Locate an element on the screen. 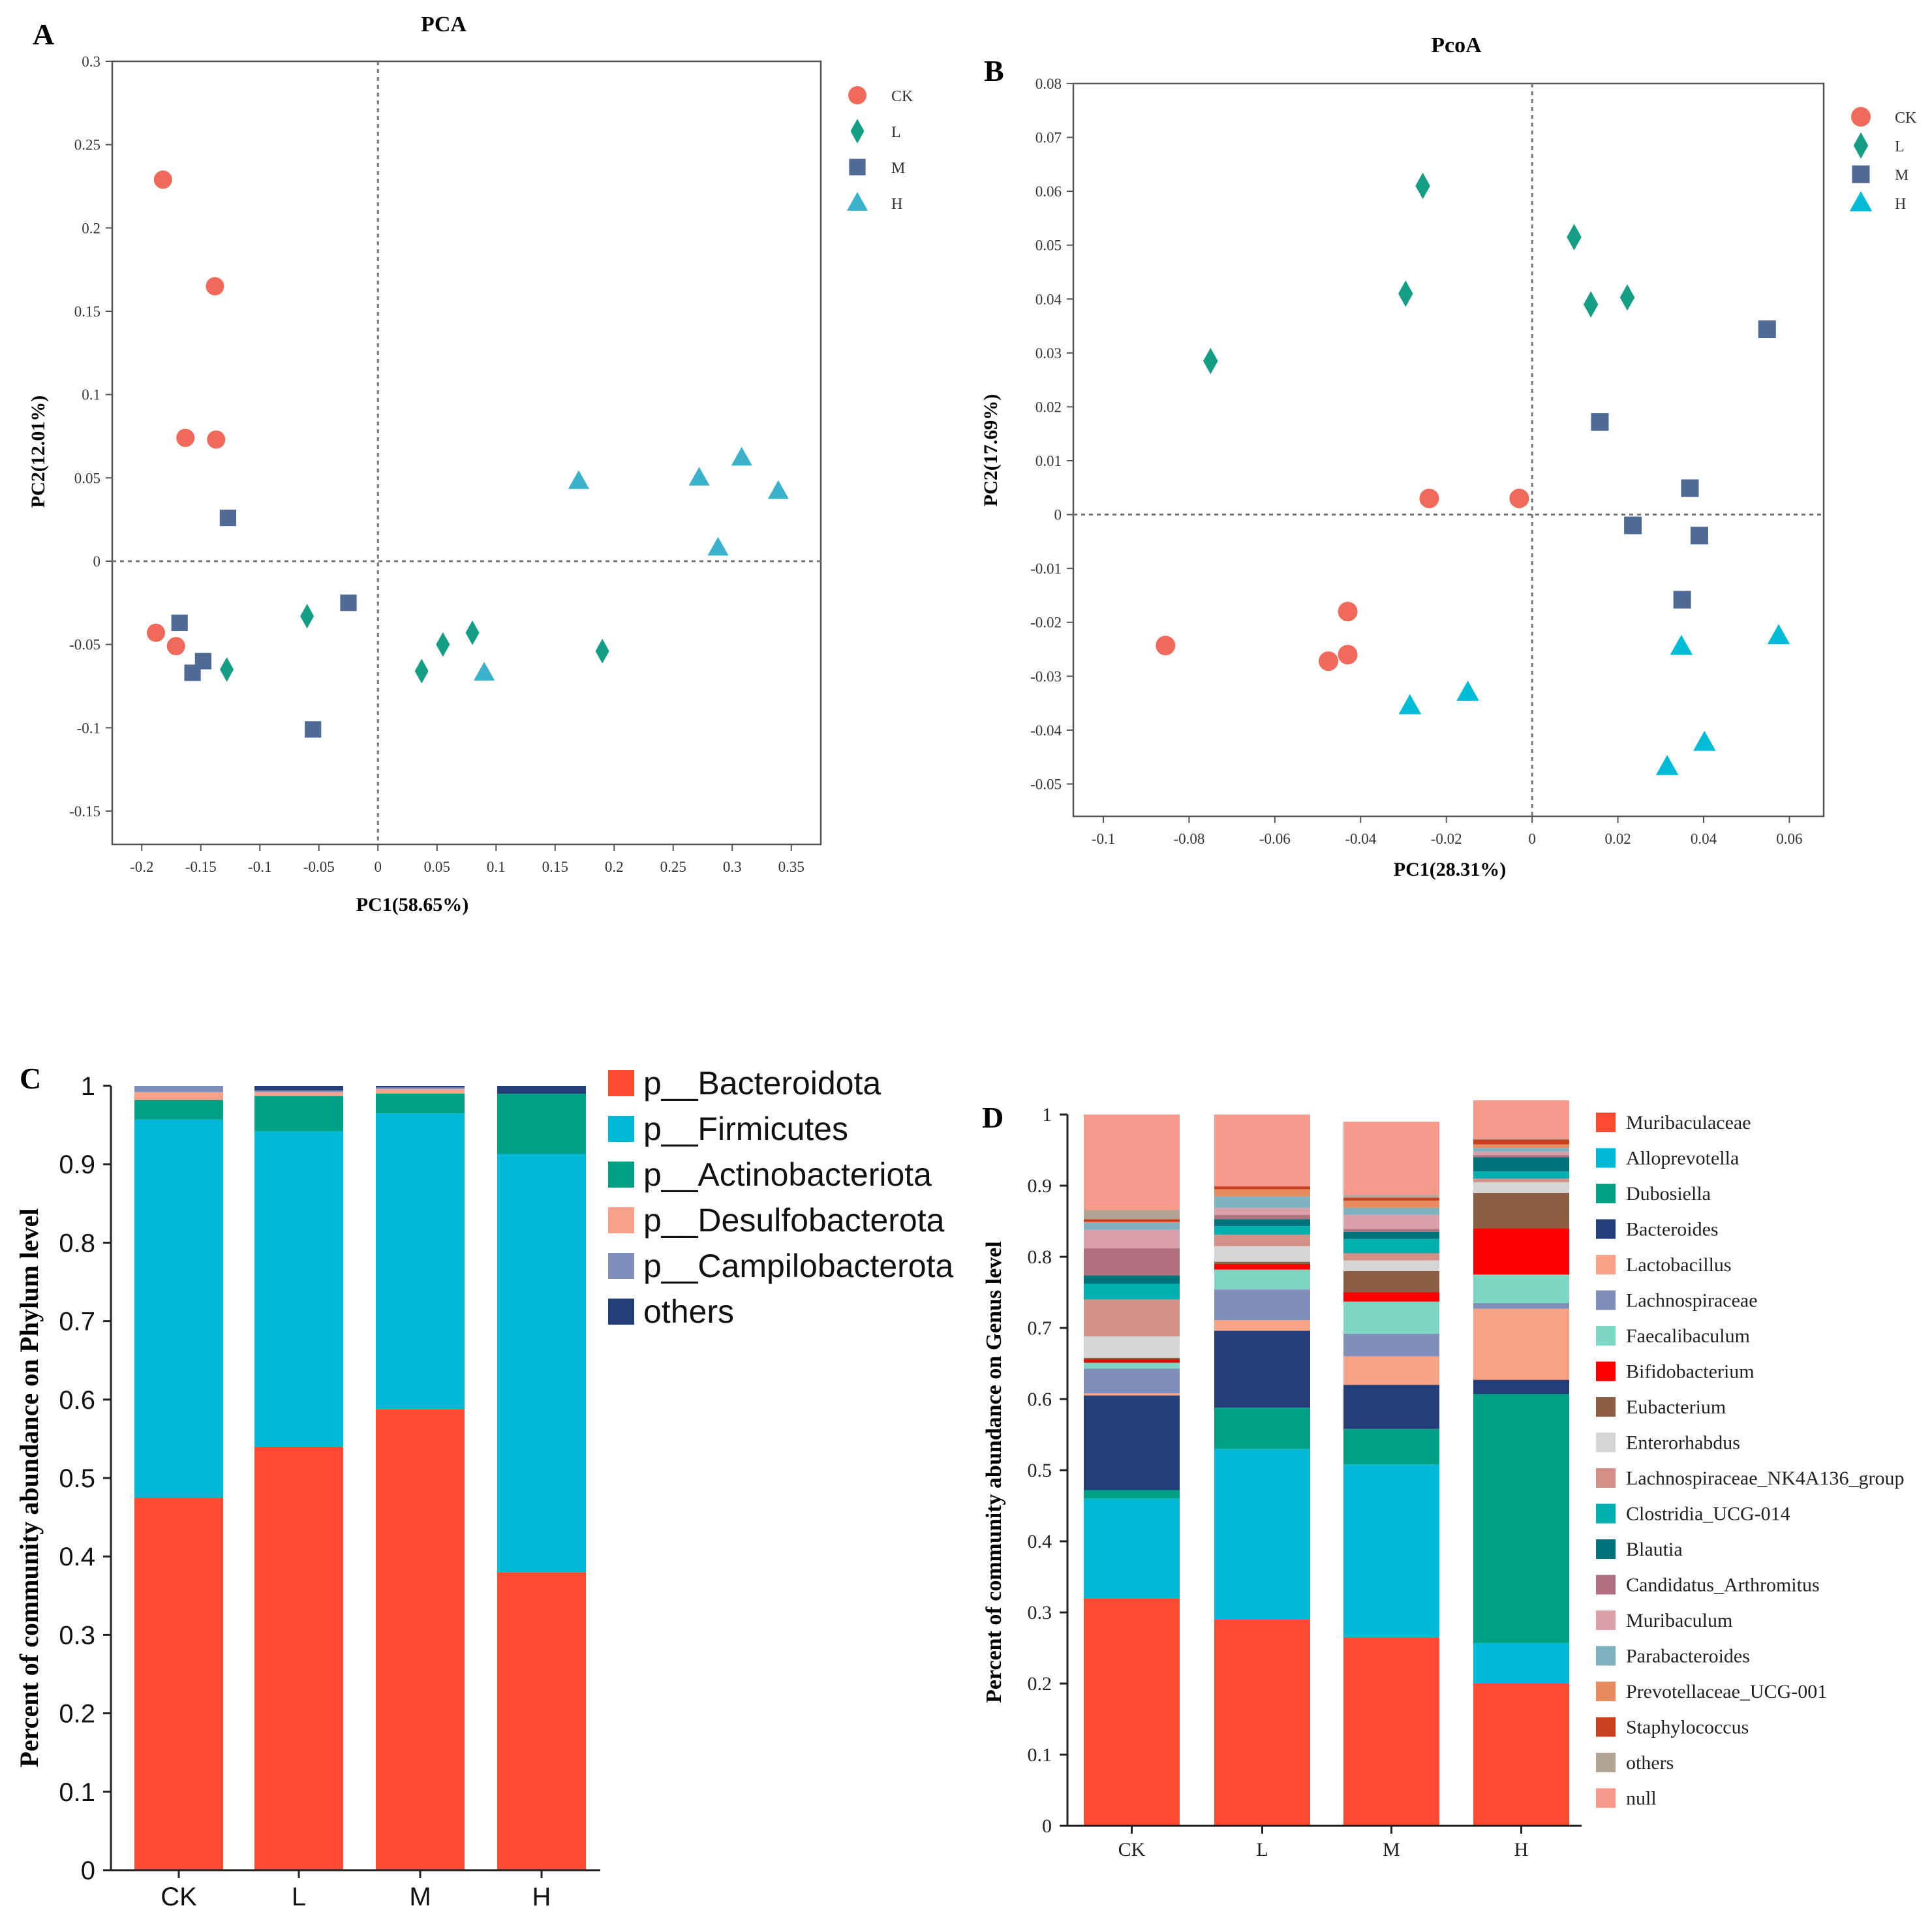  bar-segment-m-p-bacteroidota is located at coordinates (421, 1639).